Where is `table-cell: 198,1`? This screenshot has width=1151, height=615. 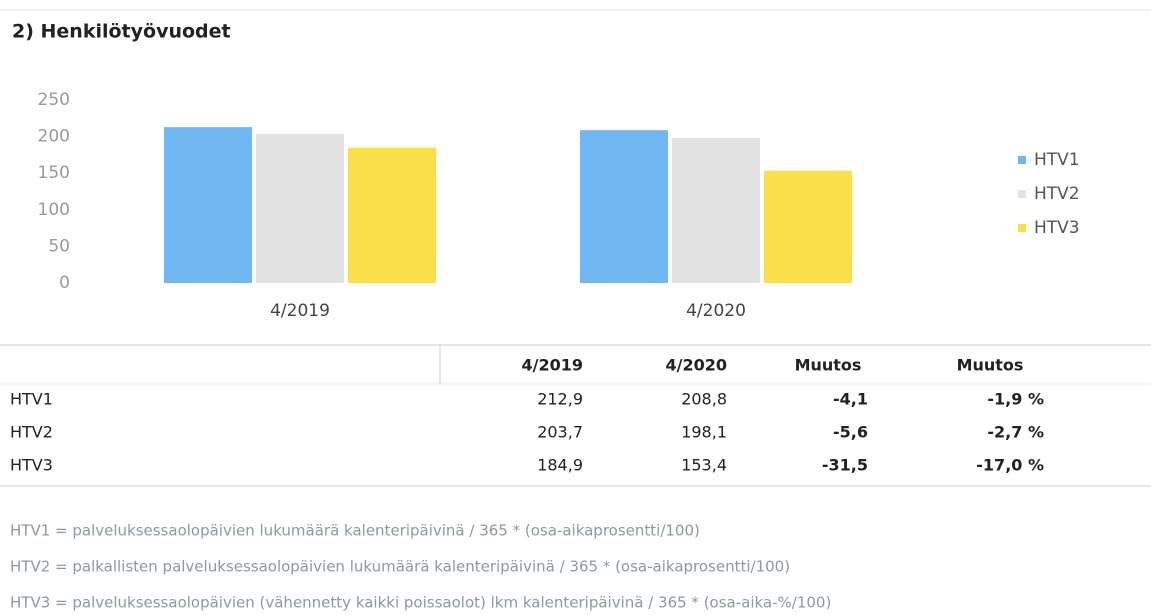
table-cell: 198,1 is located at coordinates (704, 432).